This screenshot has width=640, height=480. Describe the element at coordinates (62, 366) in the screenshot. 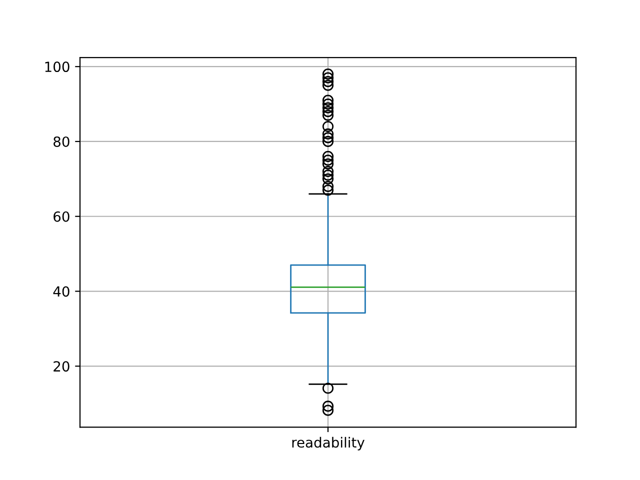

I see `y-tick-label: 20` at that location.